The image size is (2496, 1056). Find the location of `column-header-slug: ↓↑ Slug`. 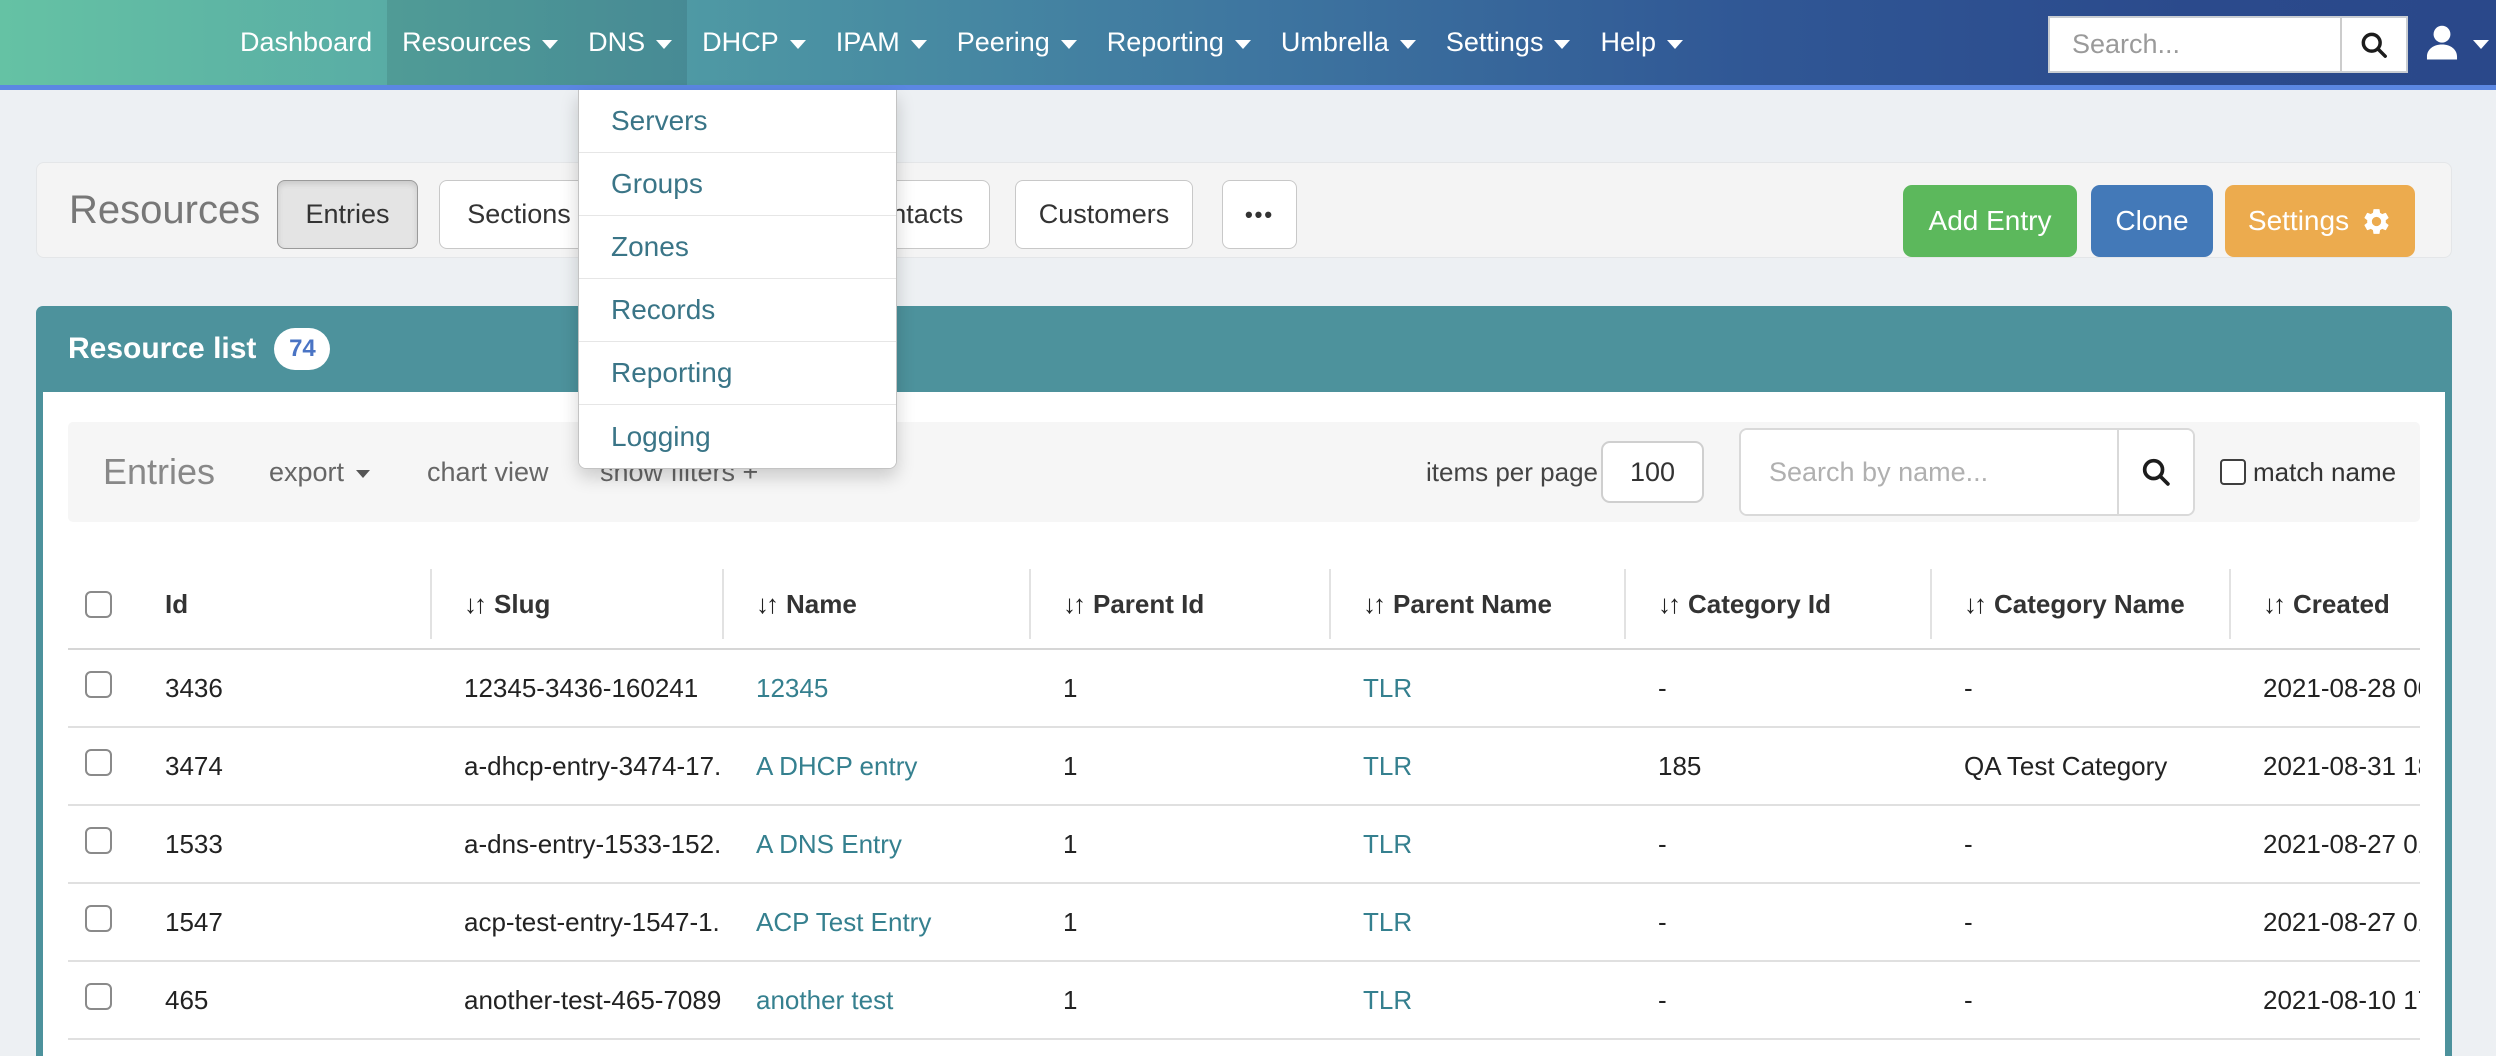

column-header-slug: ↓↑ Slug is located at coordinates (576, 604).